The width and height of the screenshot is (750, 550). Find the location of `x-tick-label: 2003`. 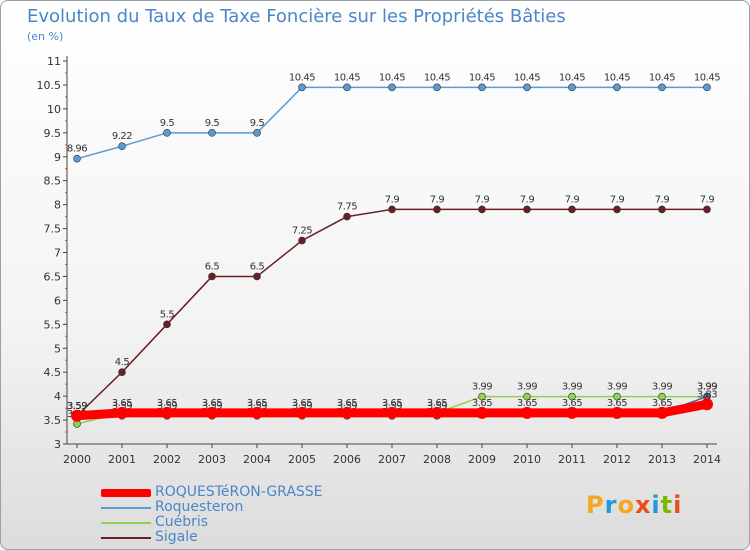

x-tick-label: 2003 is located at coordinates (212, 459).